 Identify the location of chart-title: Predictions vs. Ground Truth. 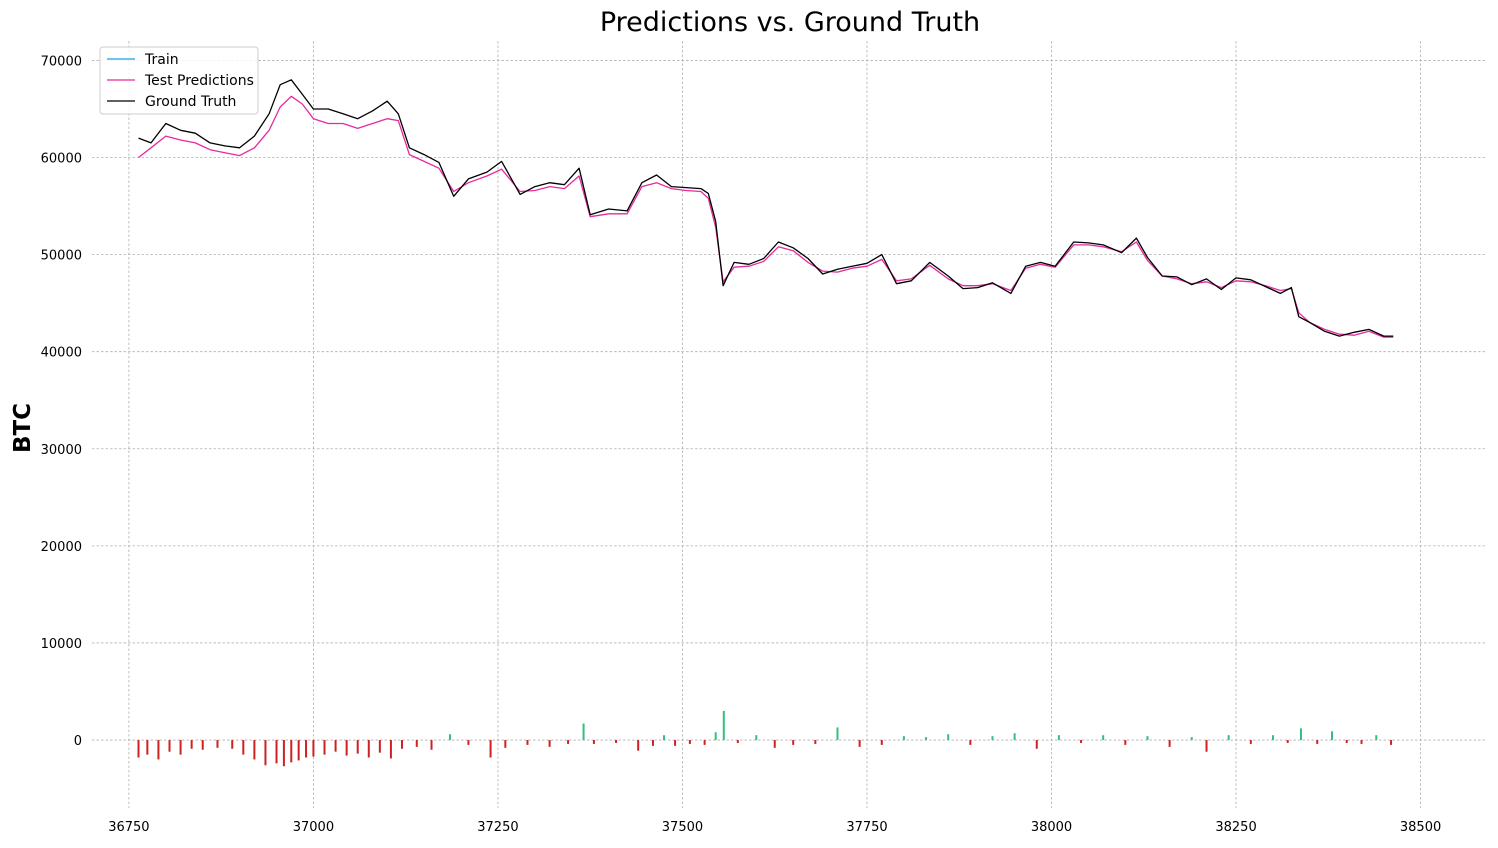
(790, 22).